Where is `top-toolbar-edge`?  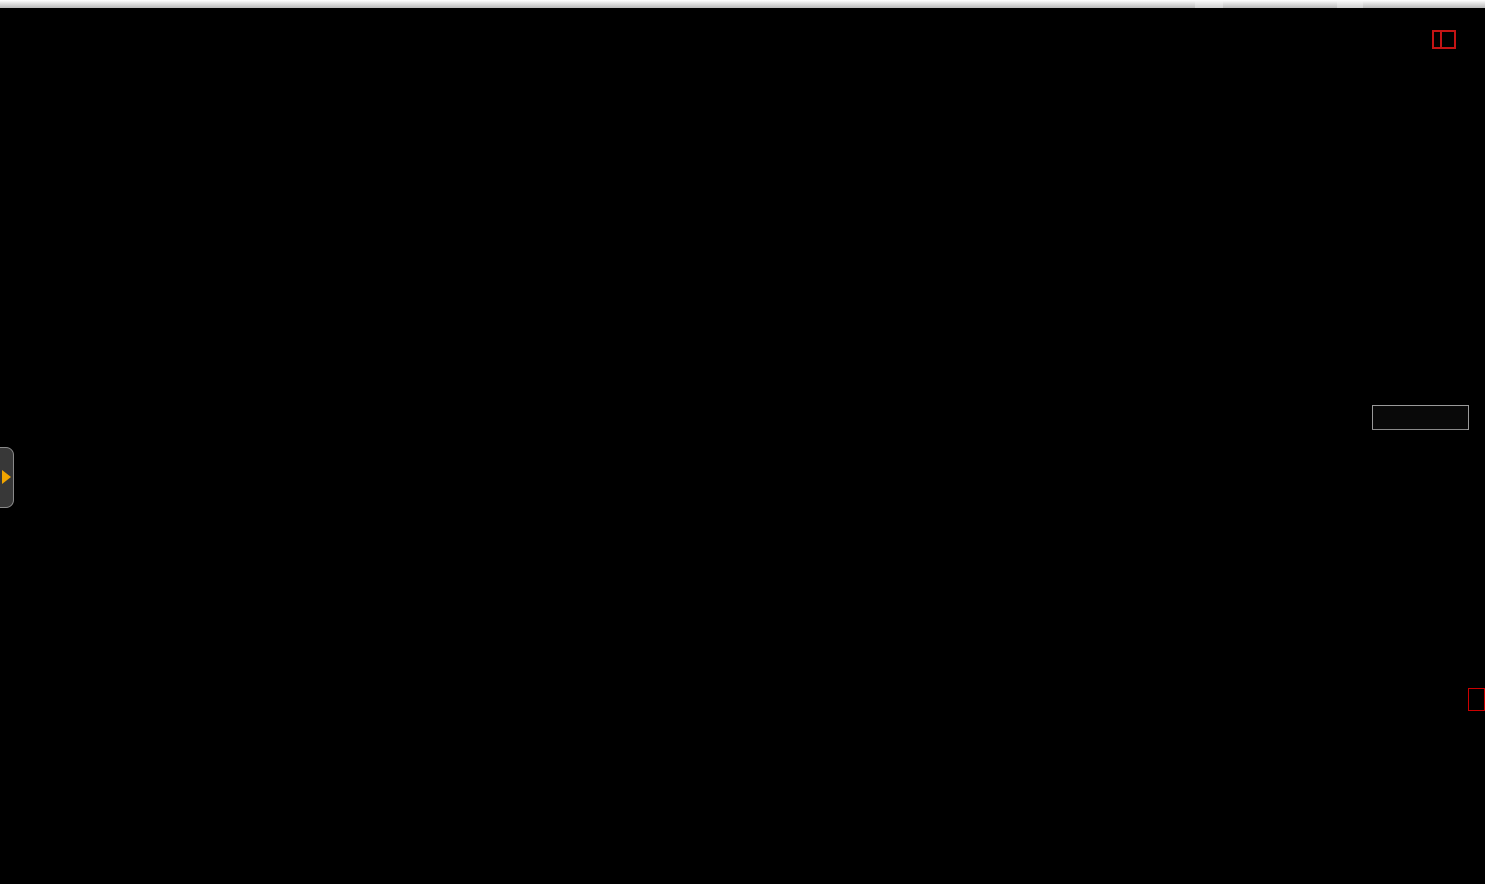
top-toolbar-edge is located at coordinates (742, 4).